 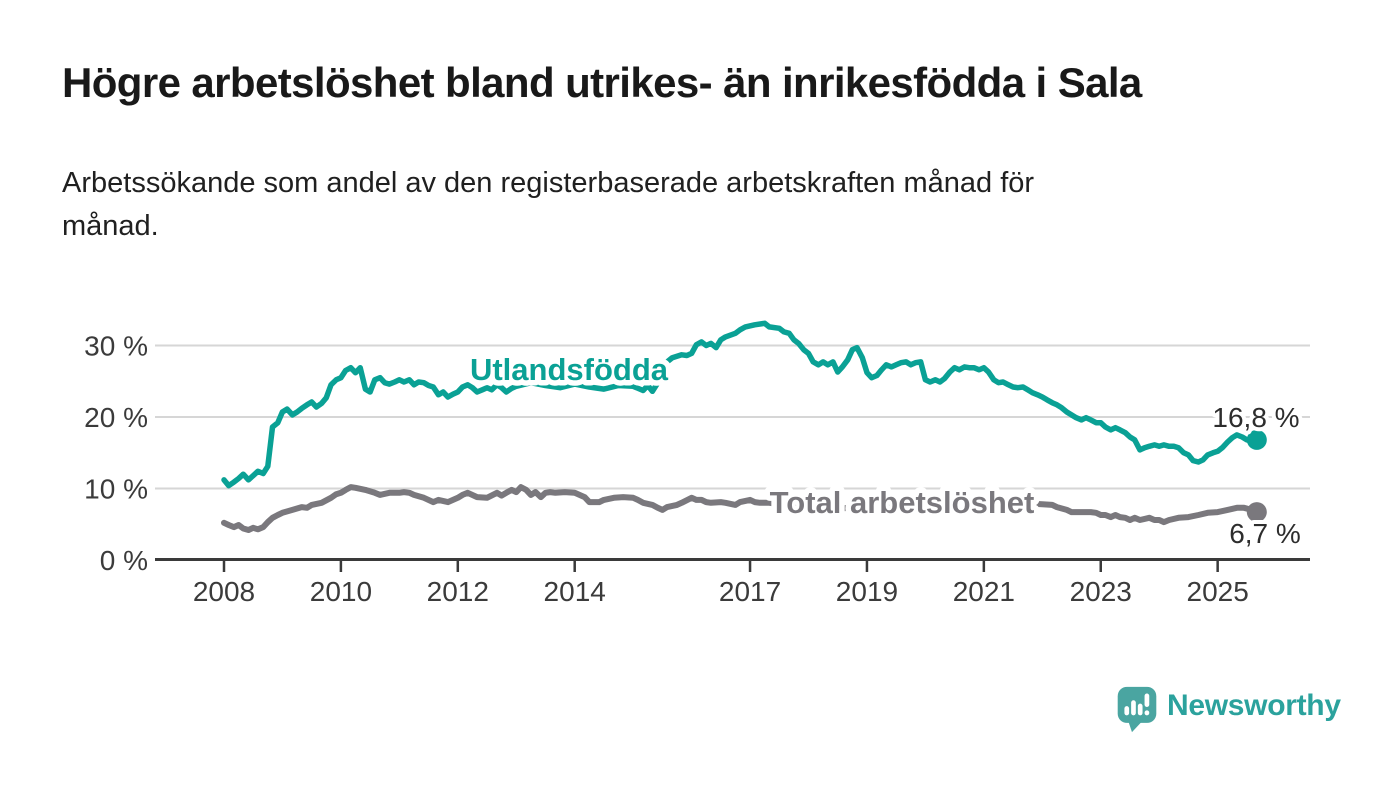 What do you see at coordinates (458, 591) in the screenshot?
I see `x-tick-label-2012: 2012` at bounding box center [458, 591].